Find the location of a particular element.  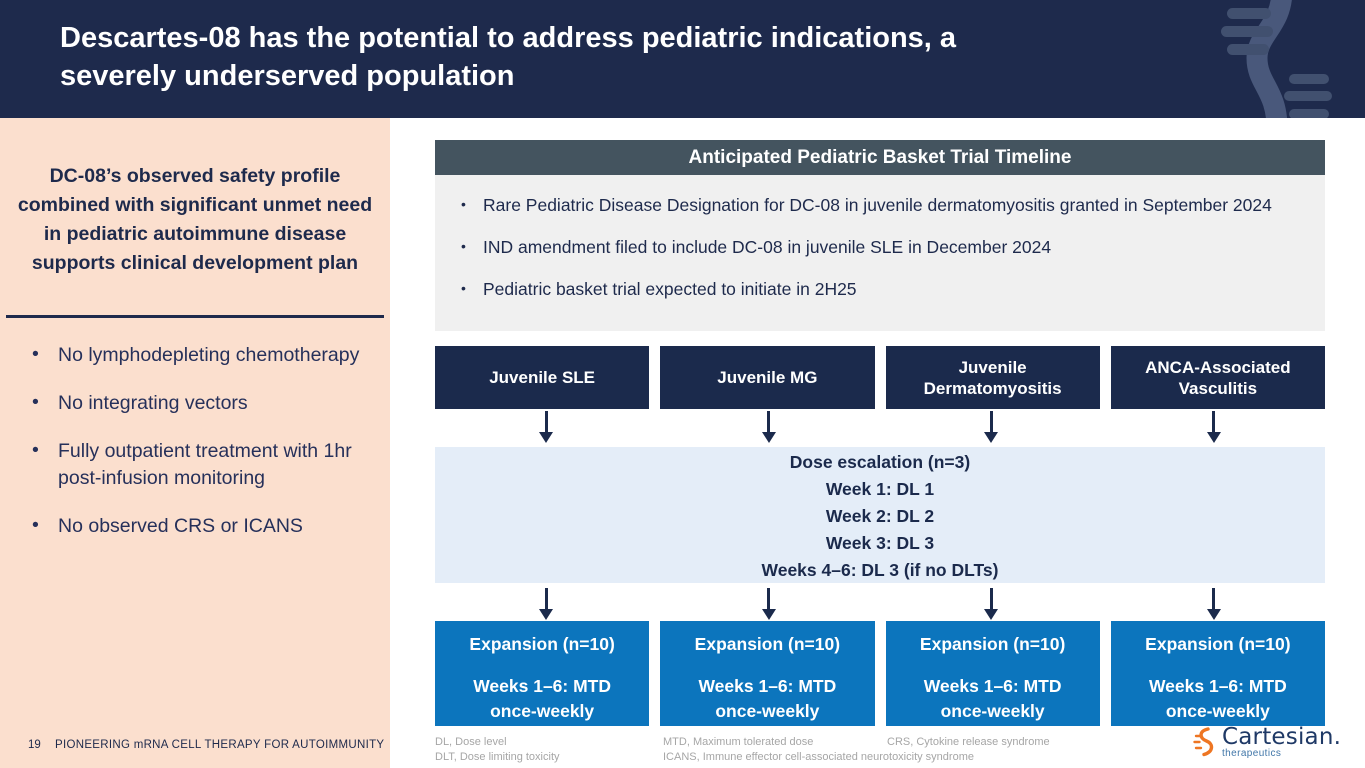

indication-label: Juvenile Dermatomyositis is located at coordinates (992, 377).